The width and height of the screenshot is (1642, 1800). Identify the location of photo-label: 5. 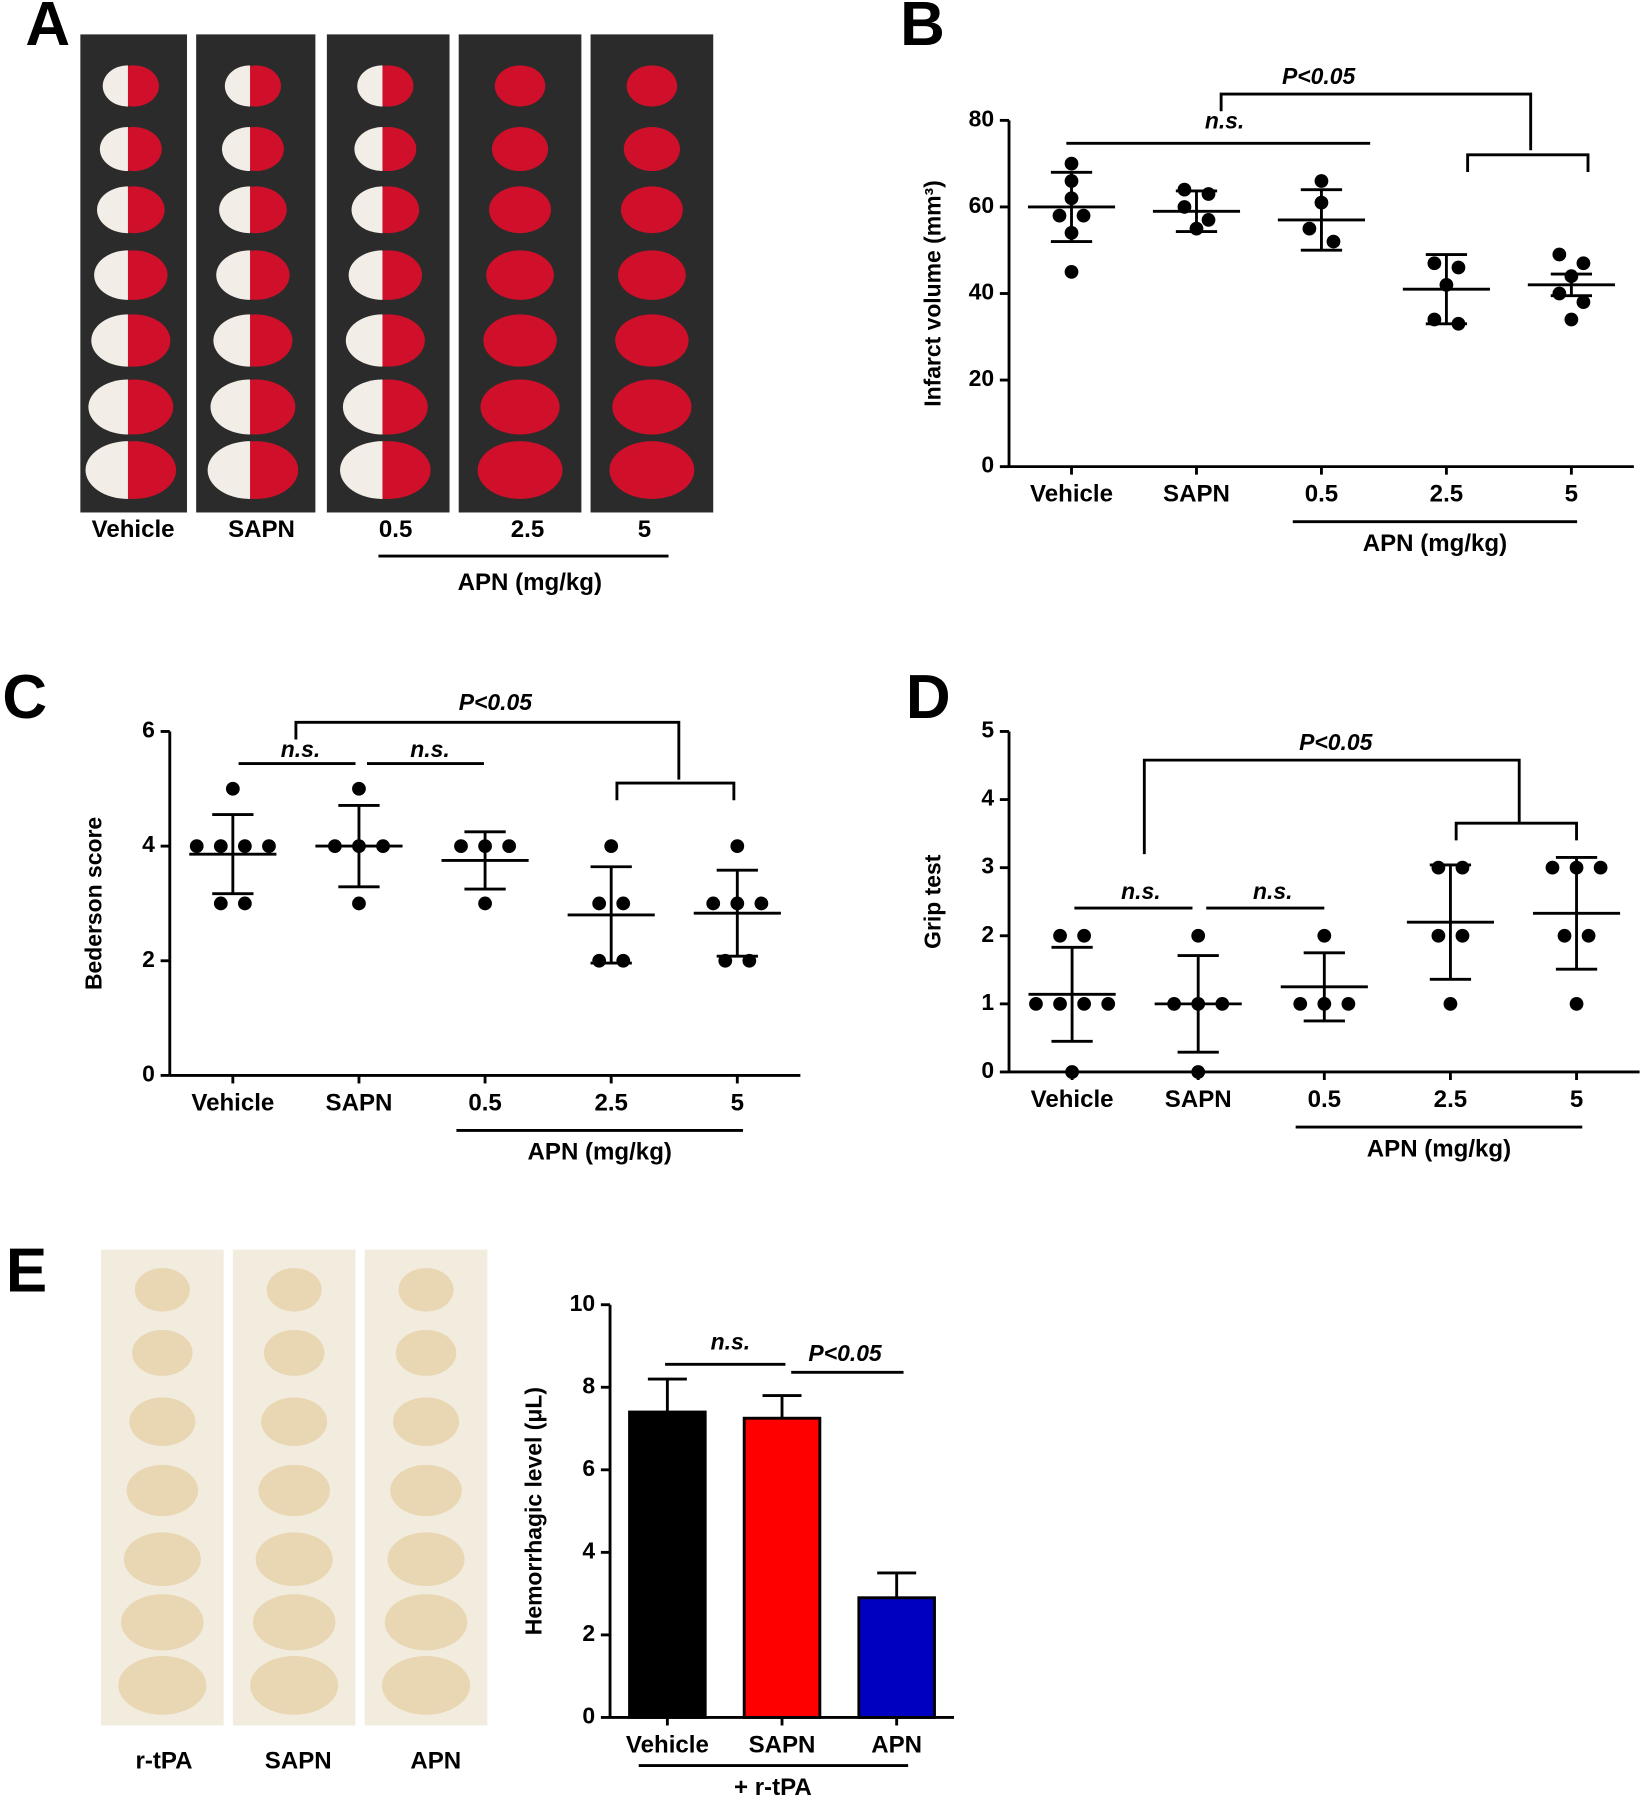
(644, 529).